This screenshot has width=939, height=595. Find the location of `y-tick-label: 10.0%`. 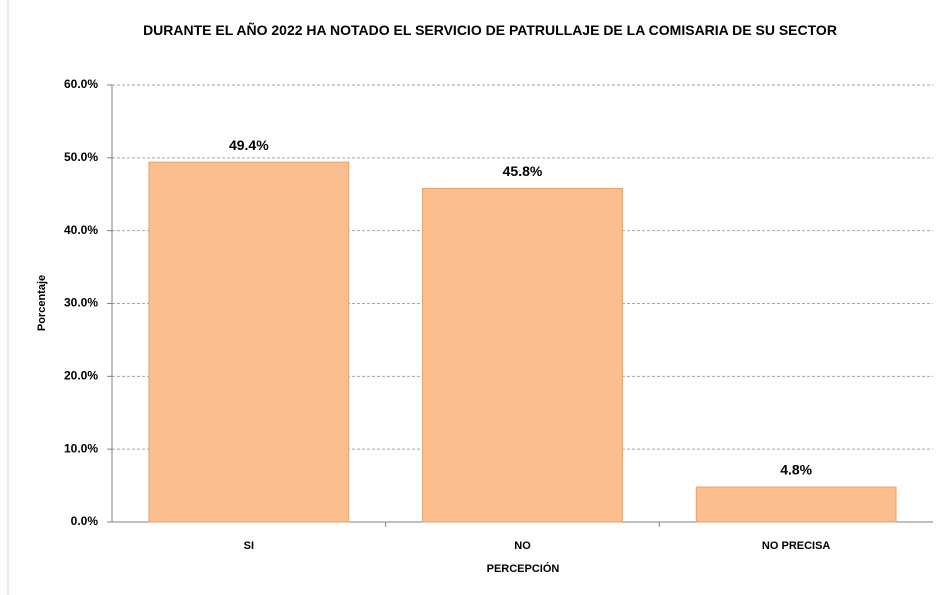

y-tick-label: 10.0% is located at coordinates (81, 448).